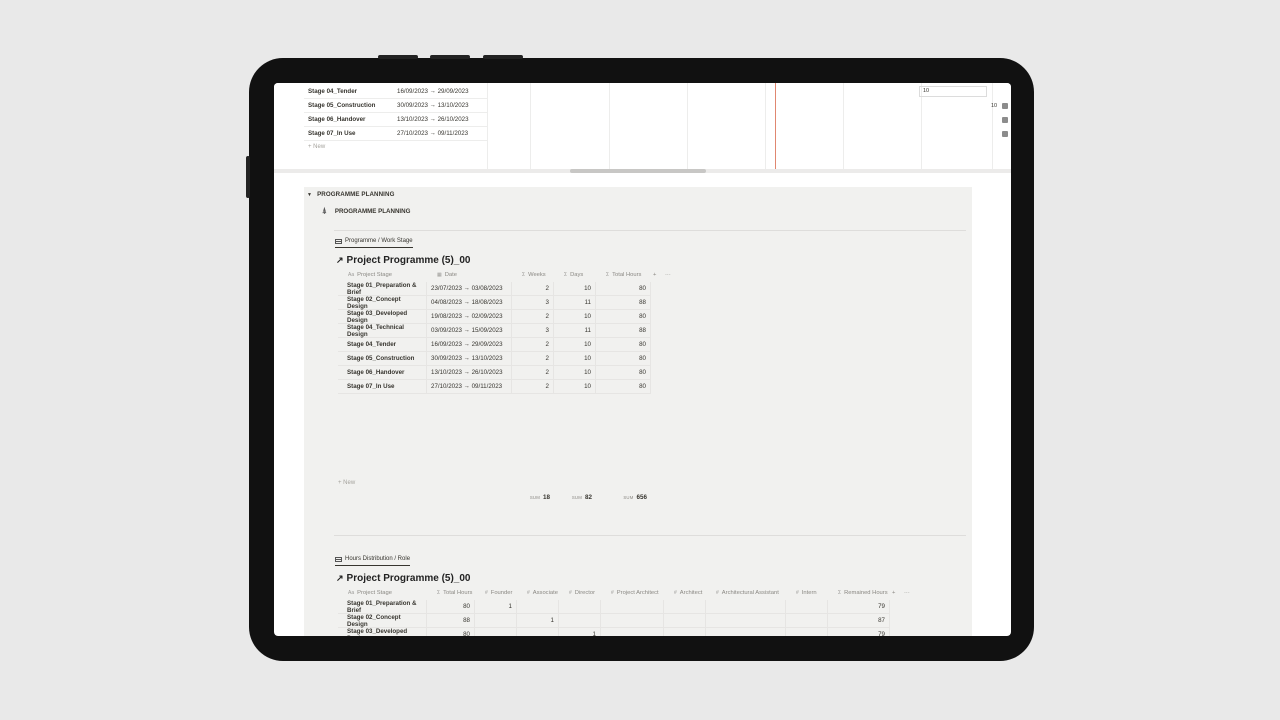  I want to click on timeline-new-button: + New, so click(317, 147).